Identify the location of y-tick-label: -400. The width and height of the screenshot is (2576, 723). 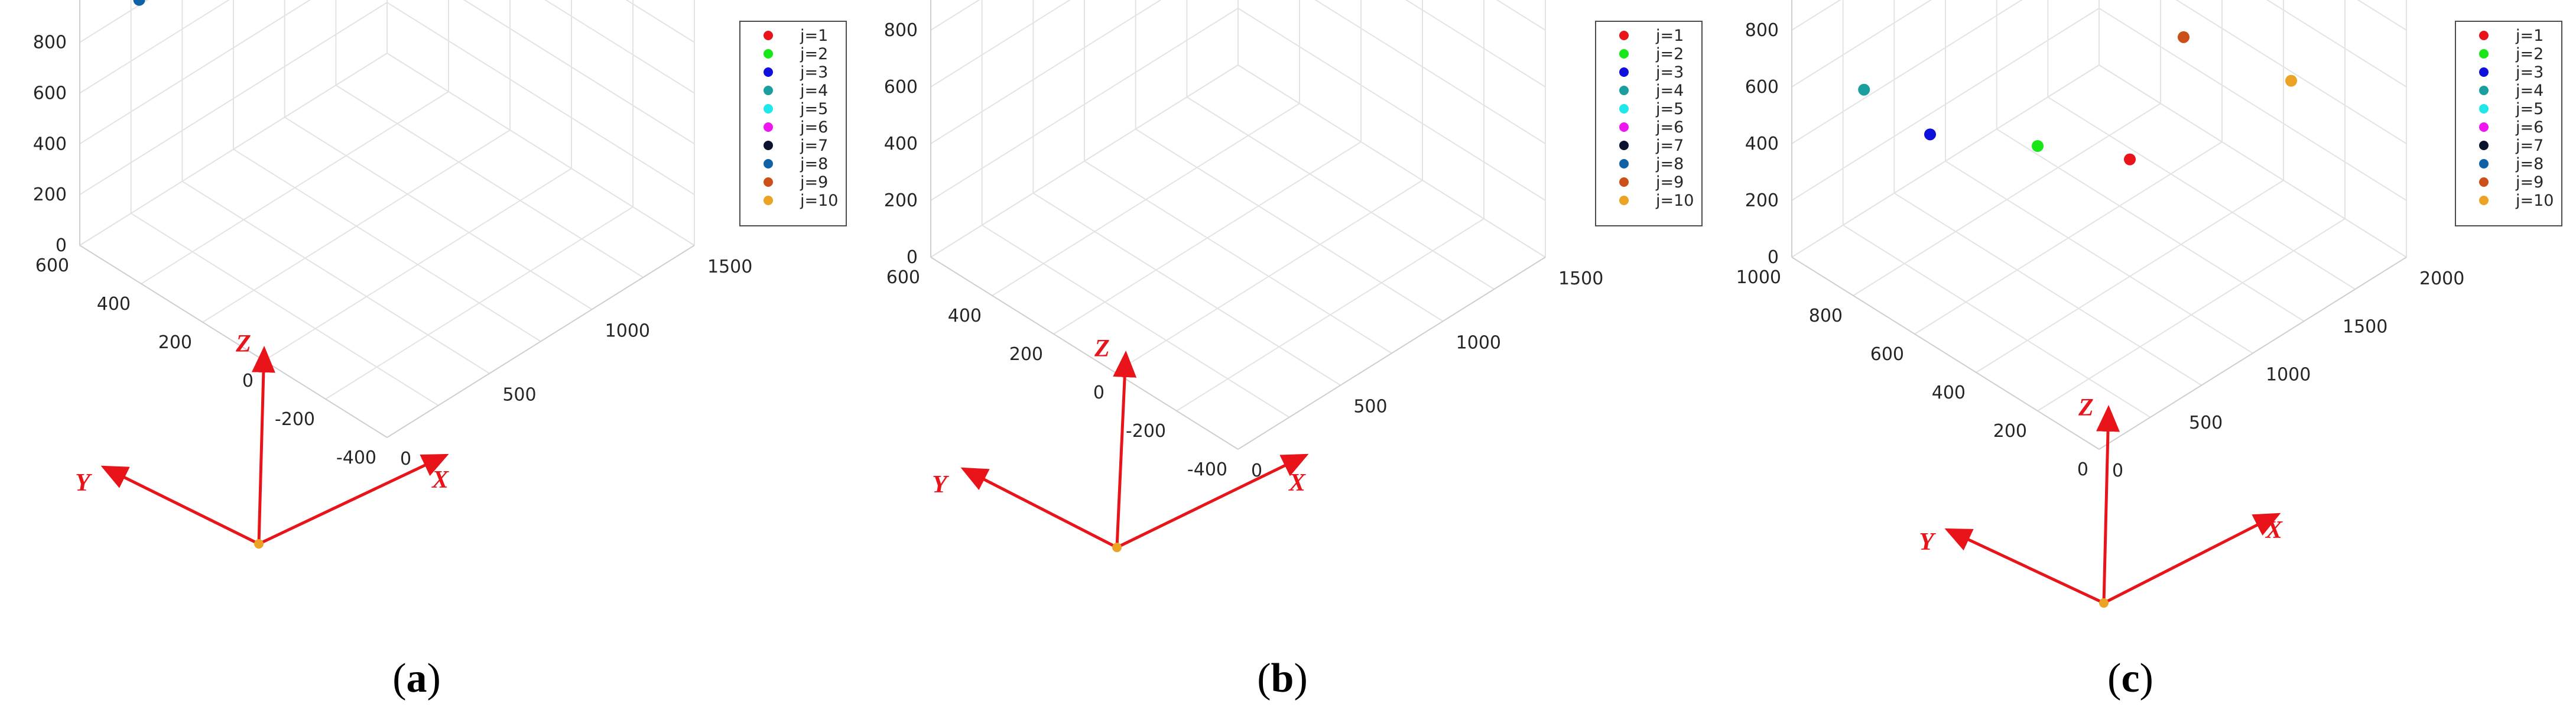
(1207, 470).